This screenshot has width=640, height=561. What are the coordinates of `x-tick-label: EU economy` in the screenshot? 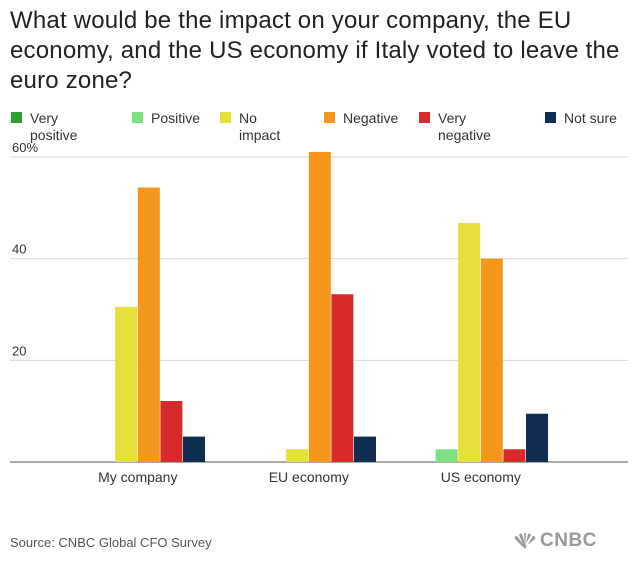 It's located at (309, 477).